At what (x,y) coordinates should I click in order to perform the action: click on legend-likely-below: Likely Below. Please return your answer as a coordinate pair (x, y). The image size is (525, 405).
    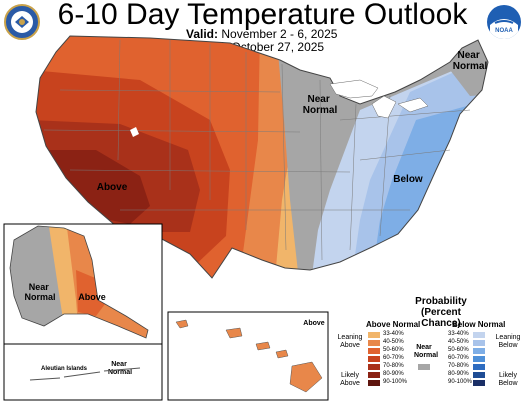
    Looking at the image, I should click on (508, 379).